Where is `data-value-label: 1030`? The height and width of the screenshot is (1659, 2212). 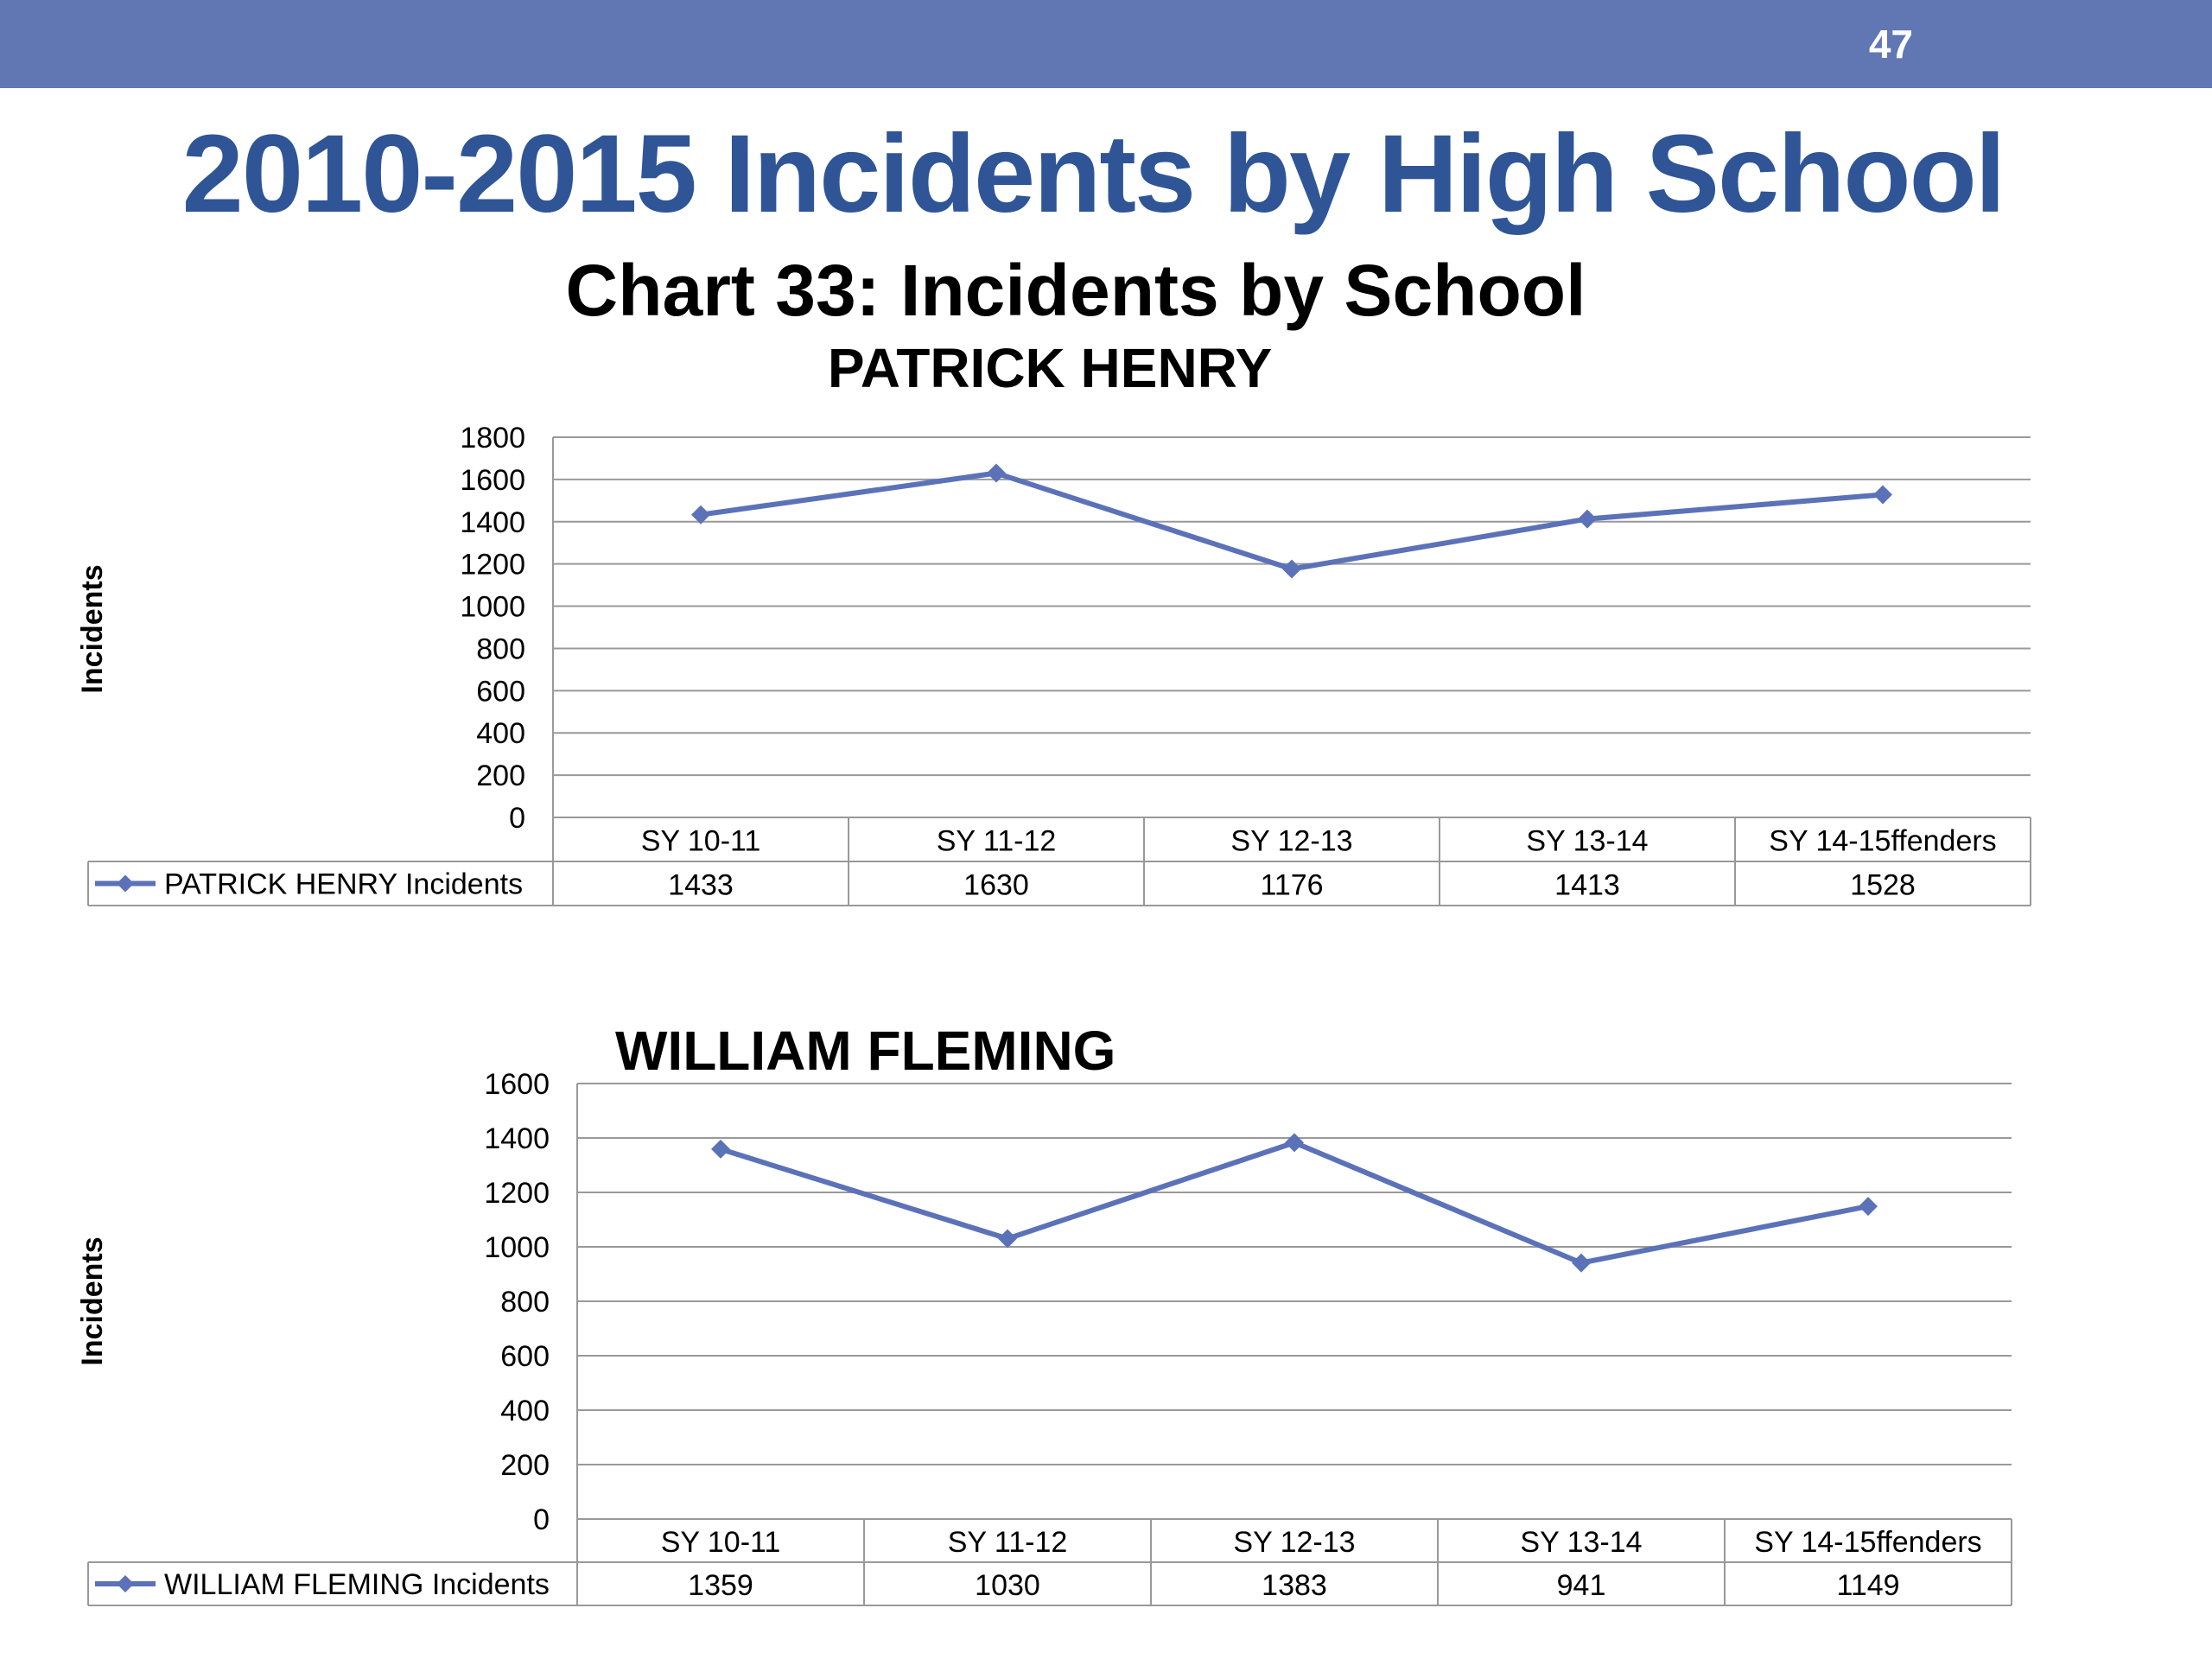
data-value-label: 1030 is located at coordinates (1007, 1585).